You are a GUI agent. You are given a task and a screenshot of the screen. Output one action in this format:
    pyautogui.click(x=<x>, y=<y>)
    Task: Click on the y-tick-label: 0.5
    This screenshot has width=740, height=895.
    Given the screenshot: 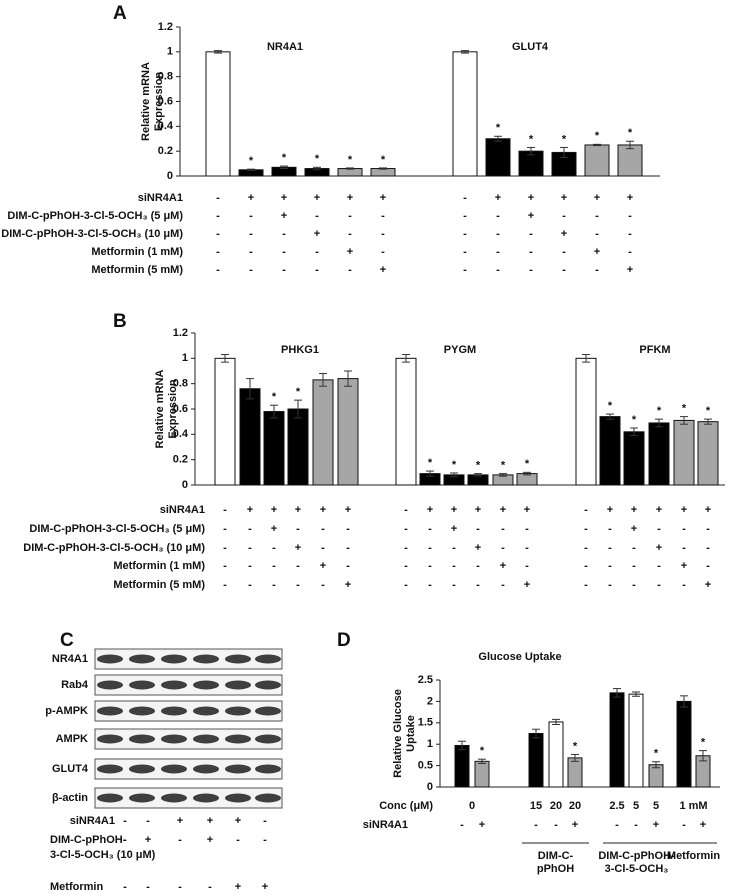 What is the action you would take?
    pyautogui.click(x=425, y=766)
    